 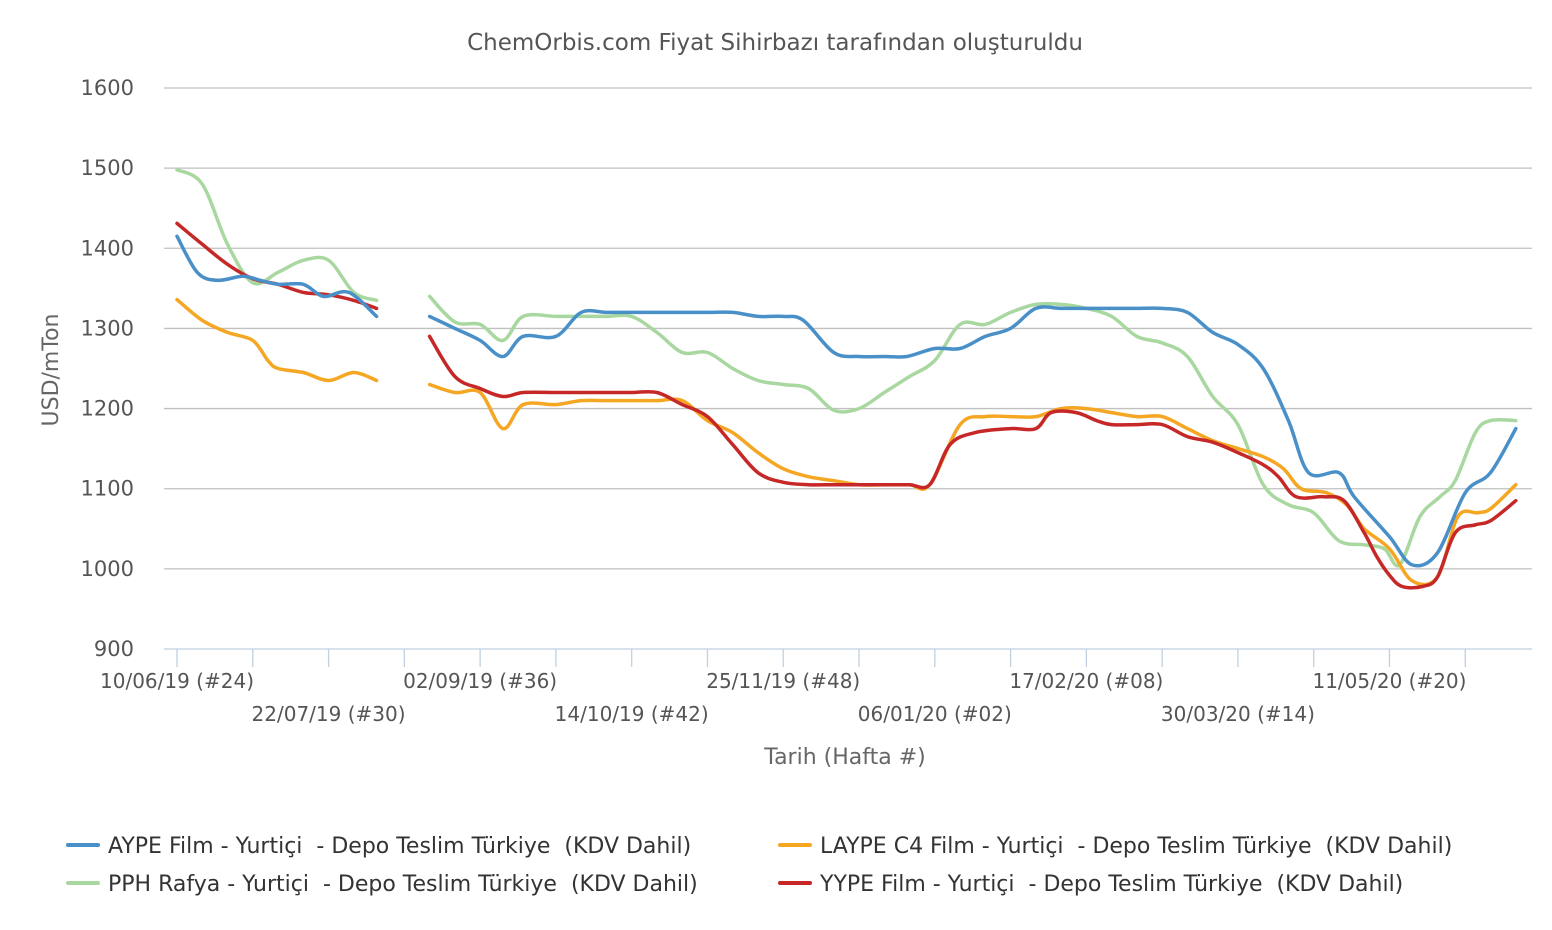 What do you see at coordinates (107, 88) in the screenshot?
I see `y-tick-label: 1600` at bounding box center [107, 88].